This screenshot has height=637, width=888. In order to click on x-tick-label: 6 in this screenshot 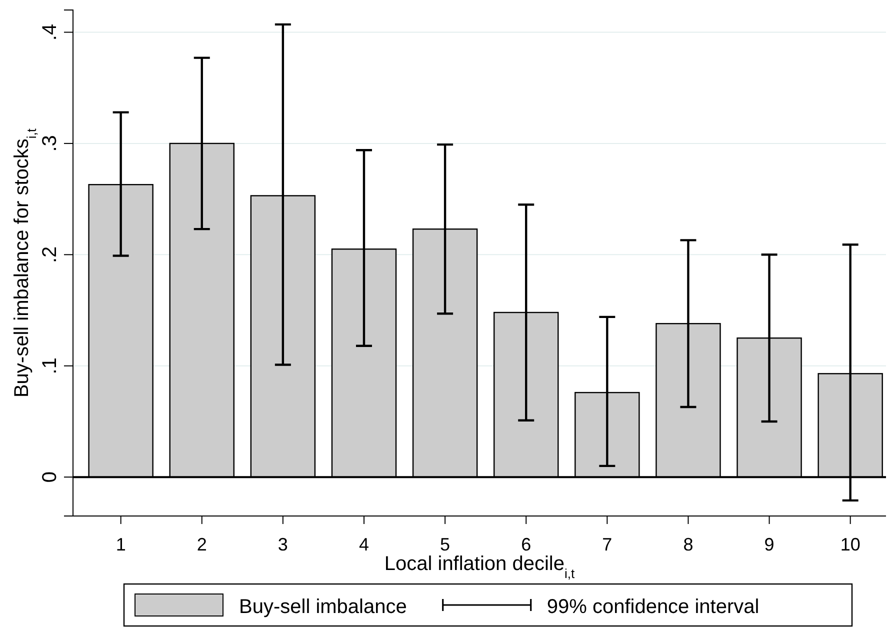, I will do `click(526, 544)`.